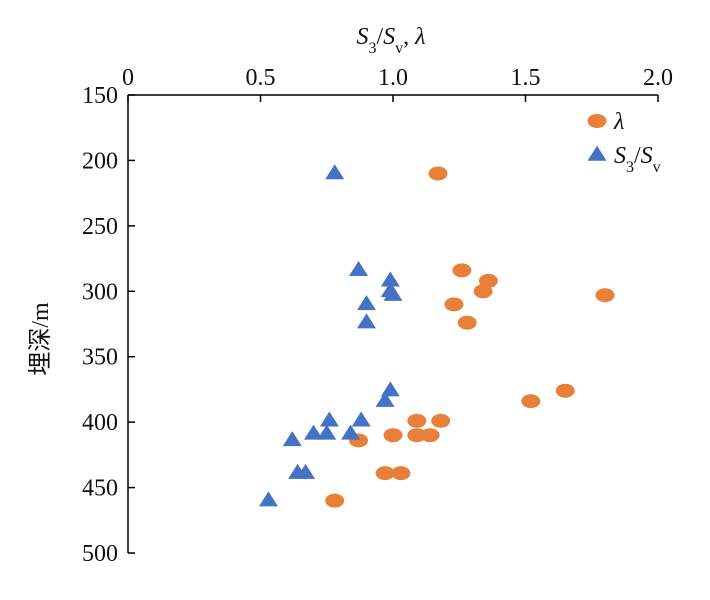 Image resolution: width=710 pixels, height=600 pixels. I want to click on legend-entry-s3sv: S3/Sv, so click(624, 159).